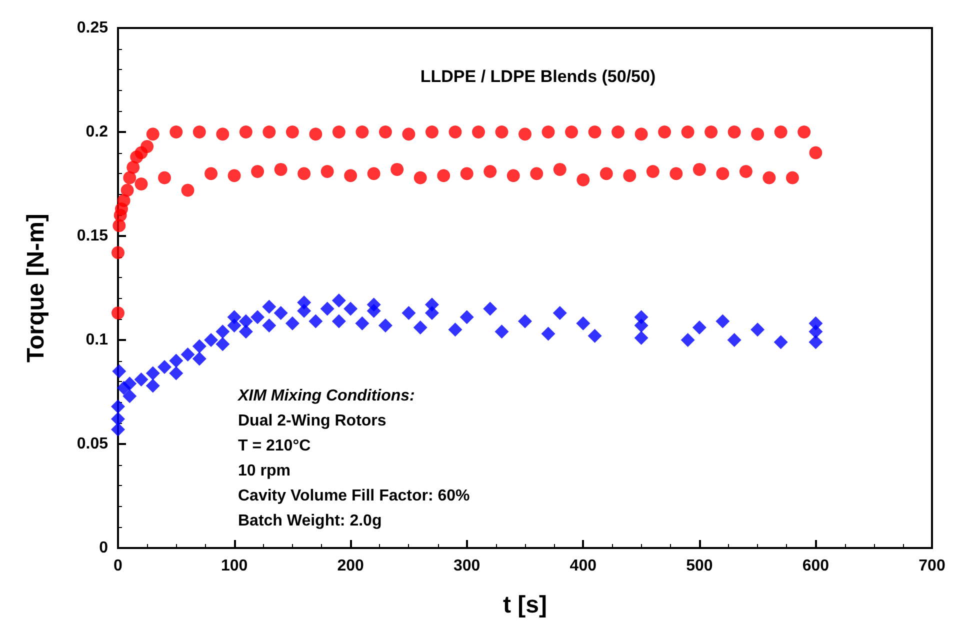  Describe the element at coordinates (118, 566) in the screenshot. I see `x-tick-label: 0` at that location.